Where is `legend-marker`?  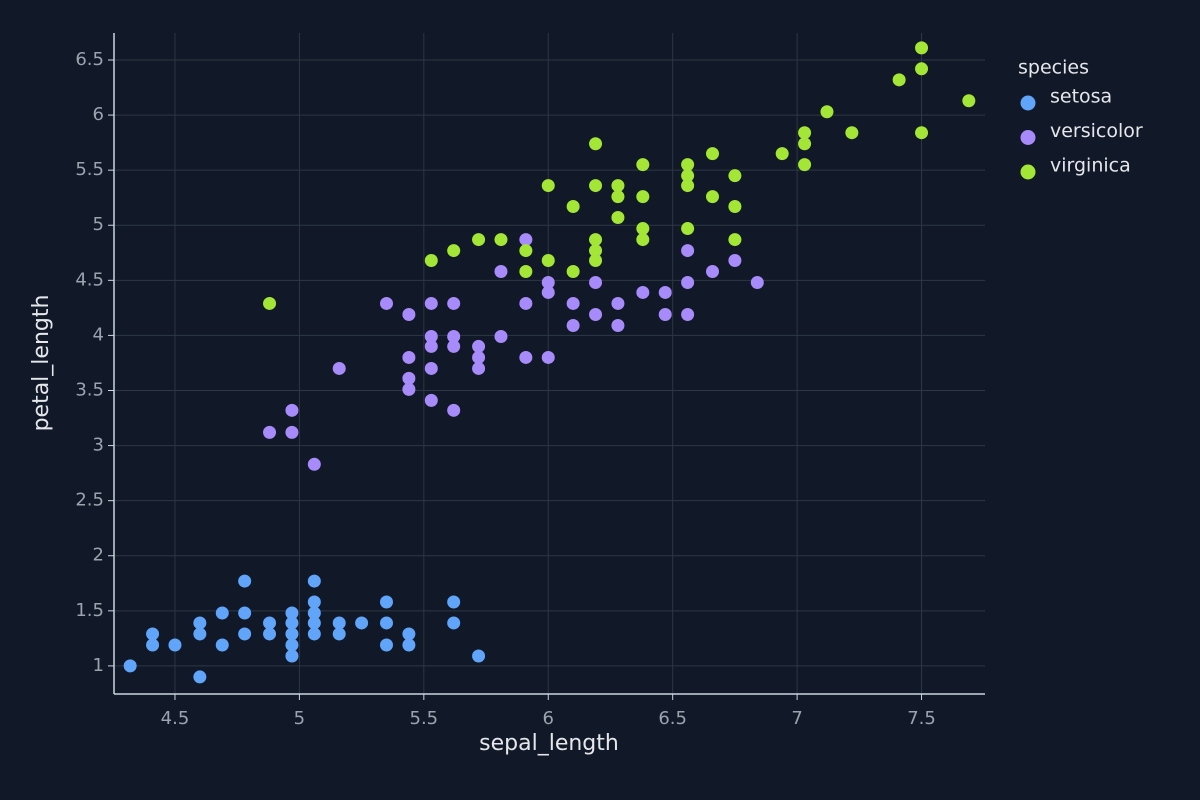 legend-marker is located at coordinates (1028, 172).